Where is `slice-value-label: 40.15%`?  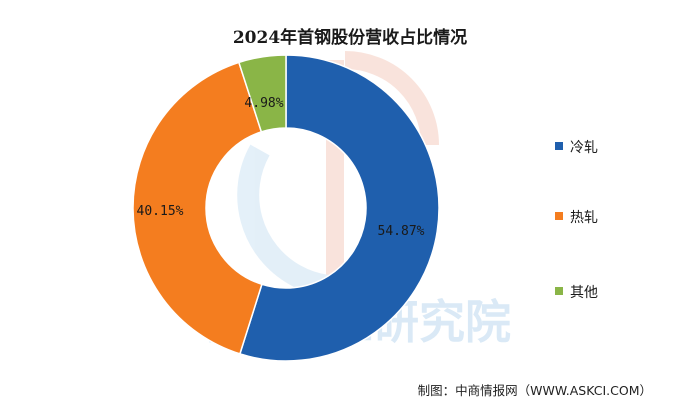
slice-value-label: 40.15% is located at coordinates (160, 211).